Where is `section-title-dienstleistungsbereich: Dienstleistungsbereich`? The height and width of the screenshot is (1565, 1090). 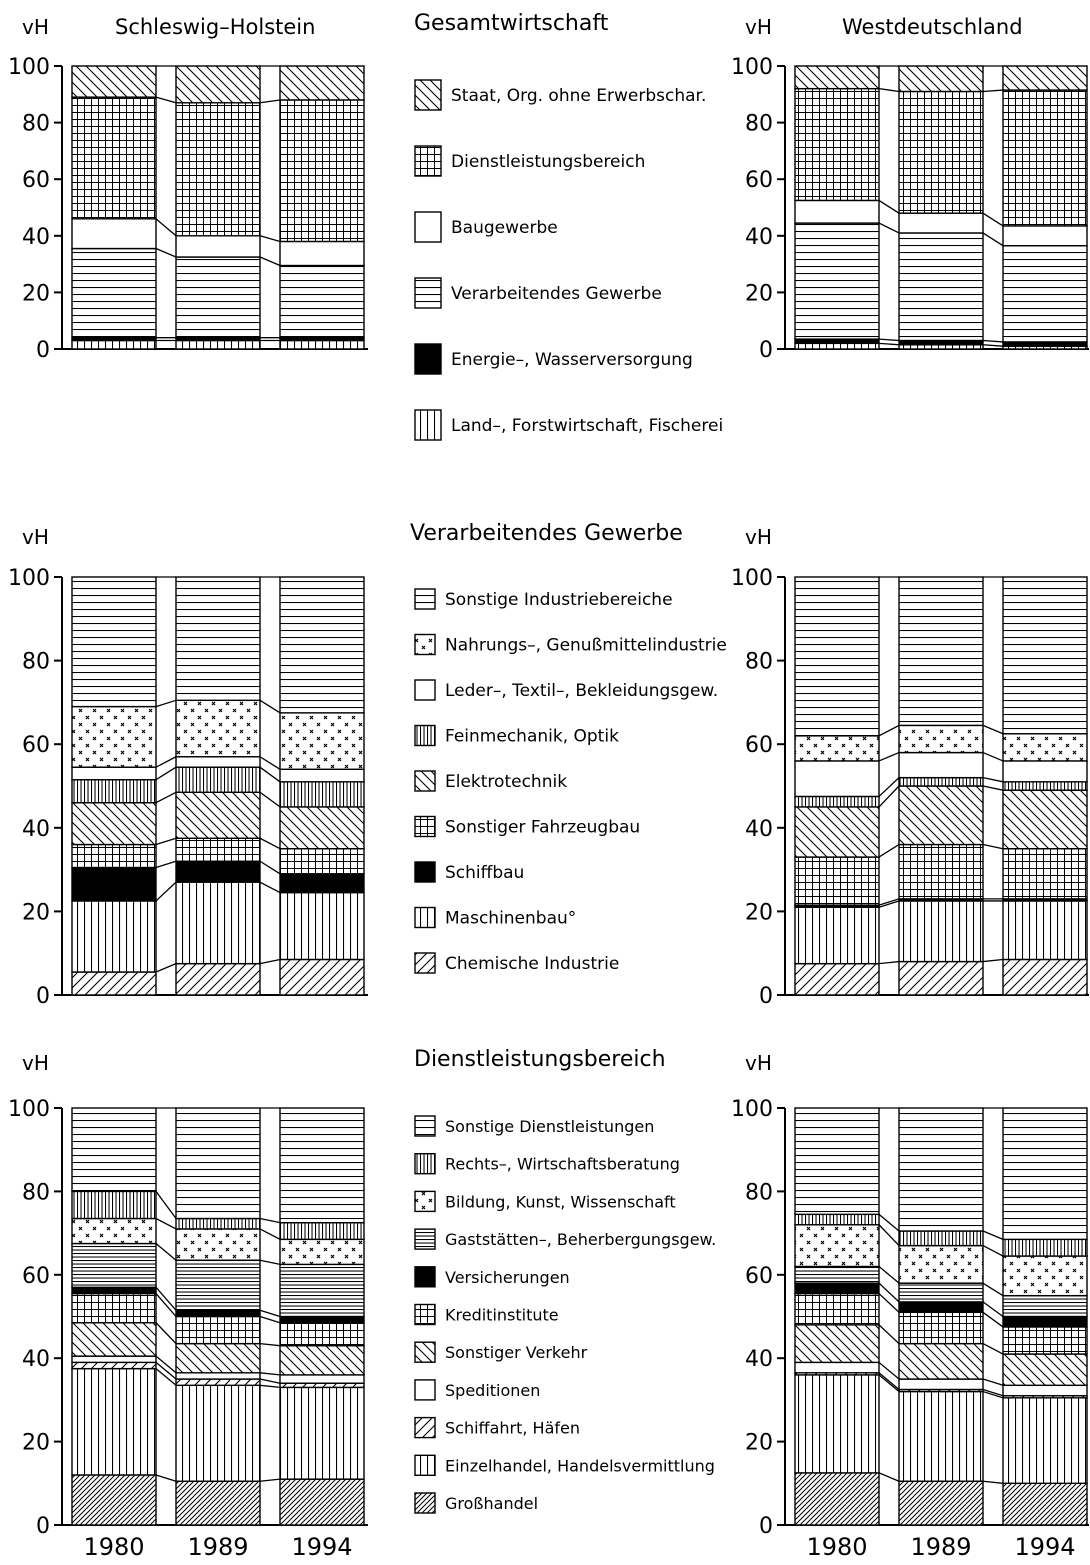
section-title-dienstleistungsbereich: Dienstleistungsbereich is located at coordinates (540, 1059).